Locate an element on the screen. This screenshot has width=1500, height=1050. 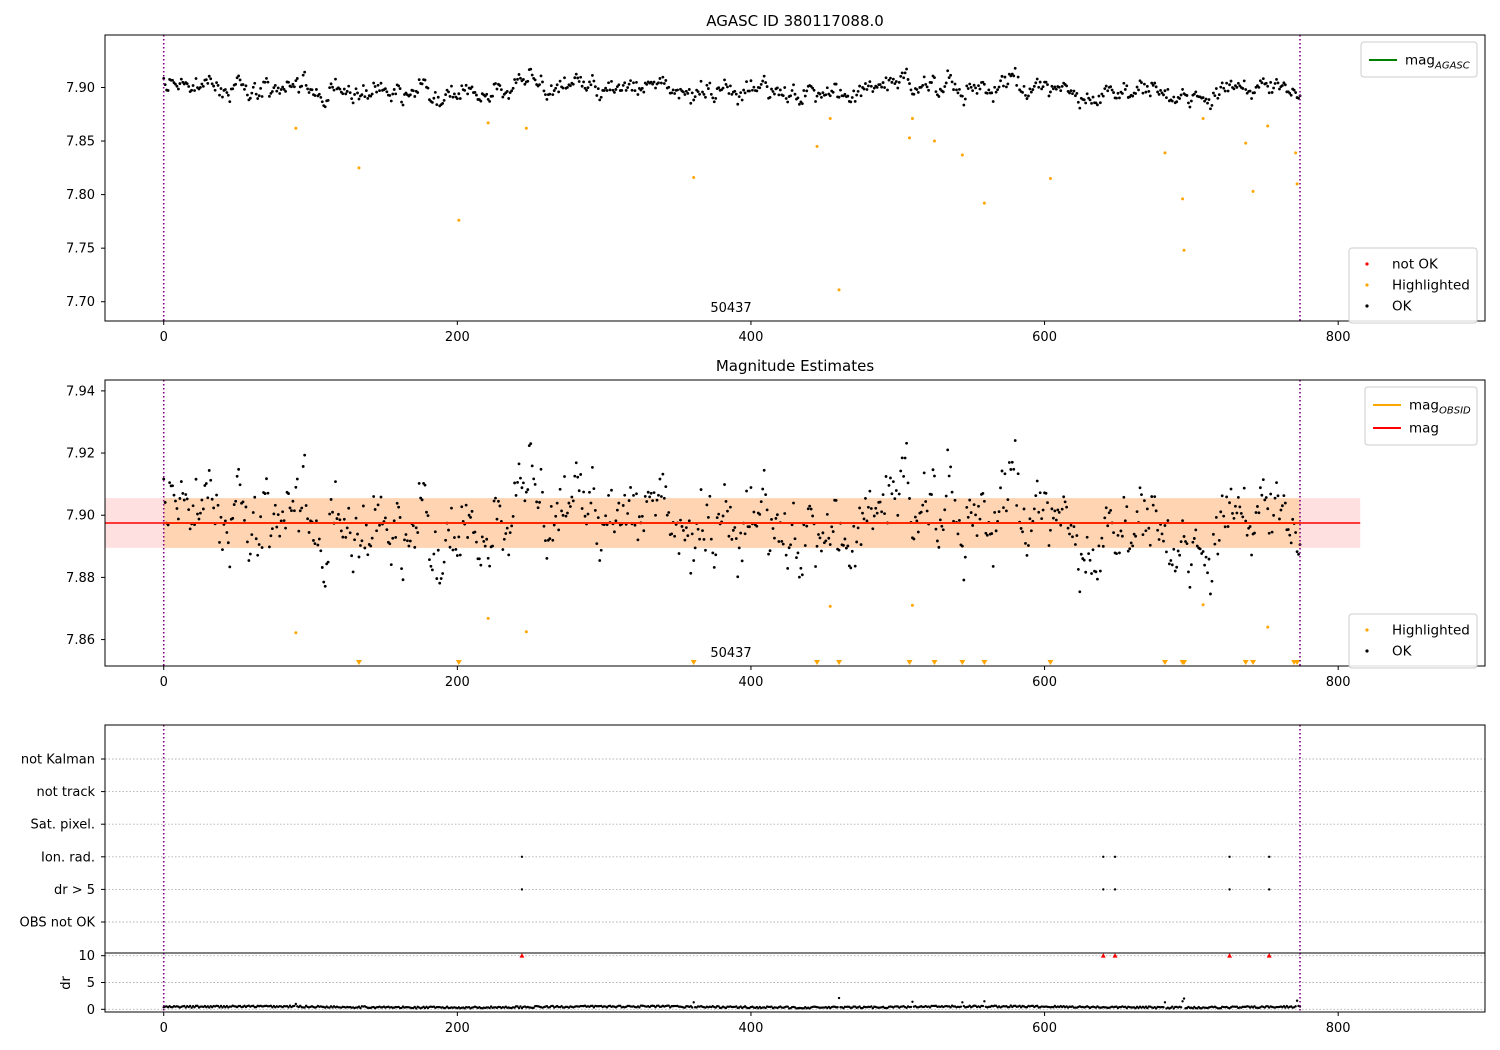
x-tick-label: 200 is located at coordinates (457, 337).